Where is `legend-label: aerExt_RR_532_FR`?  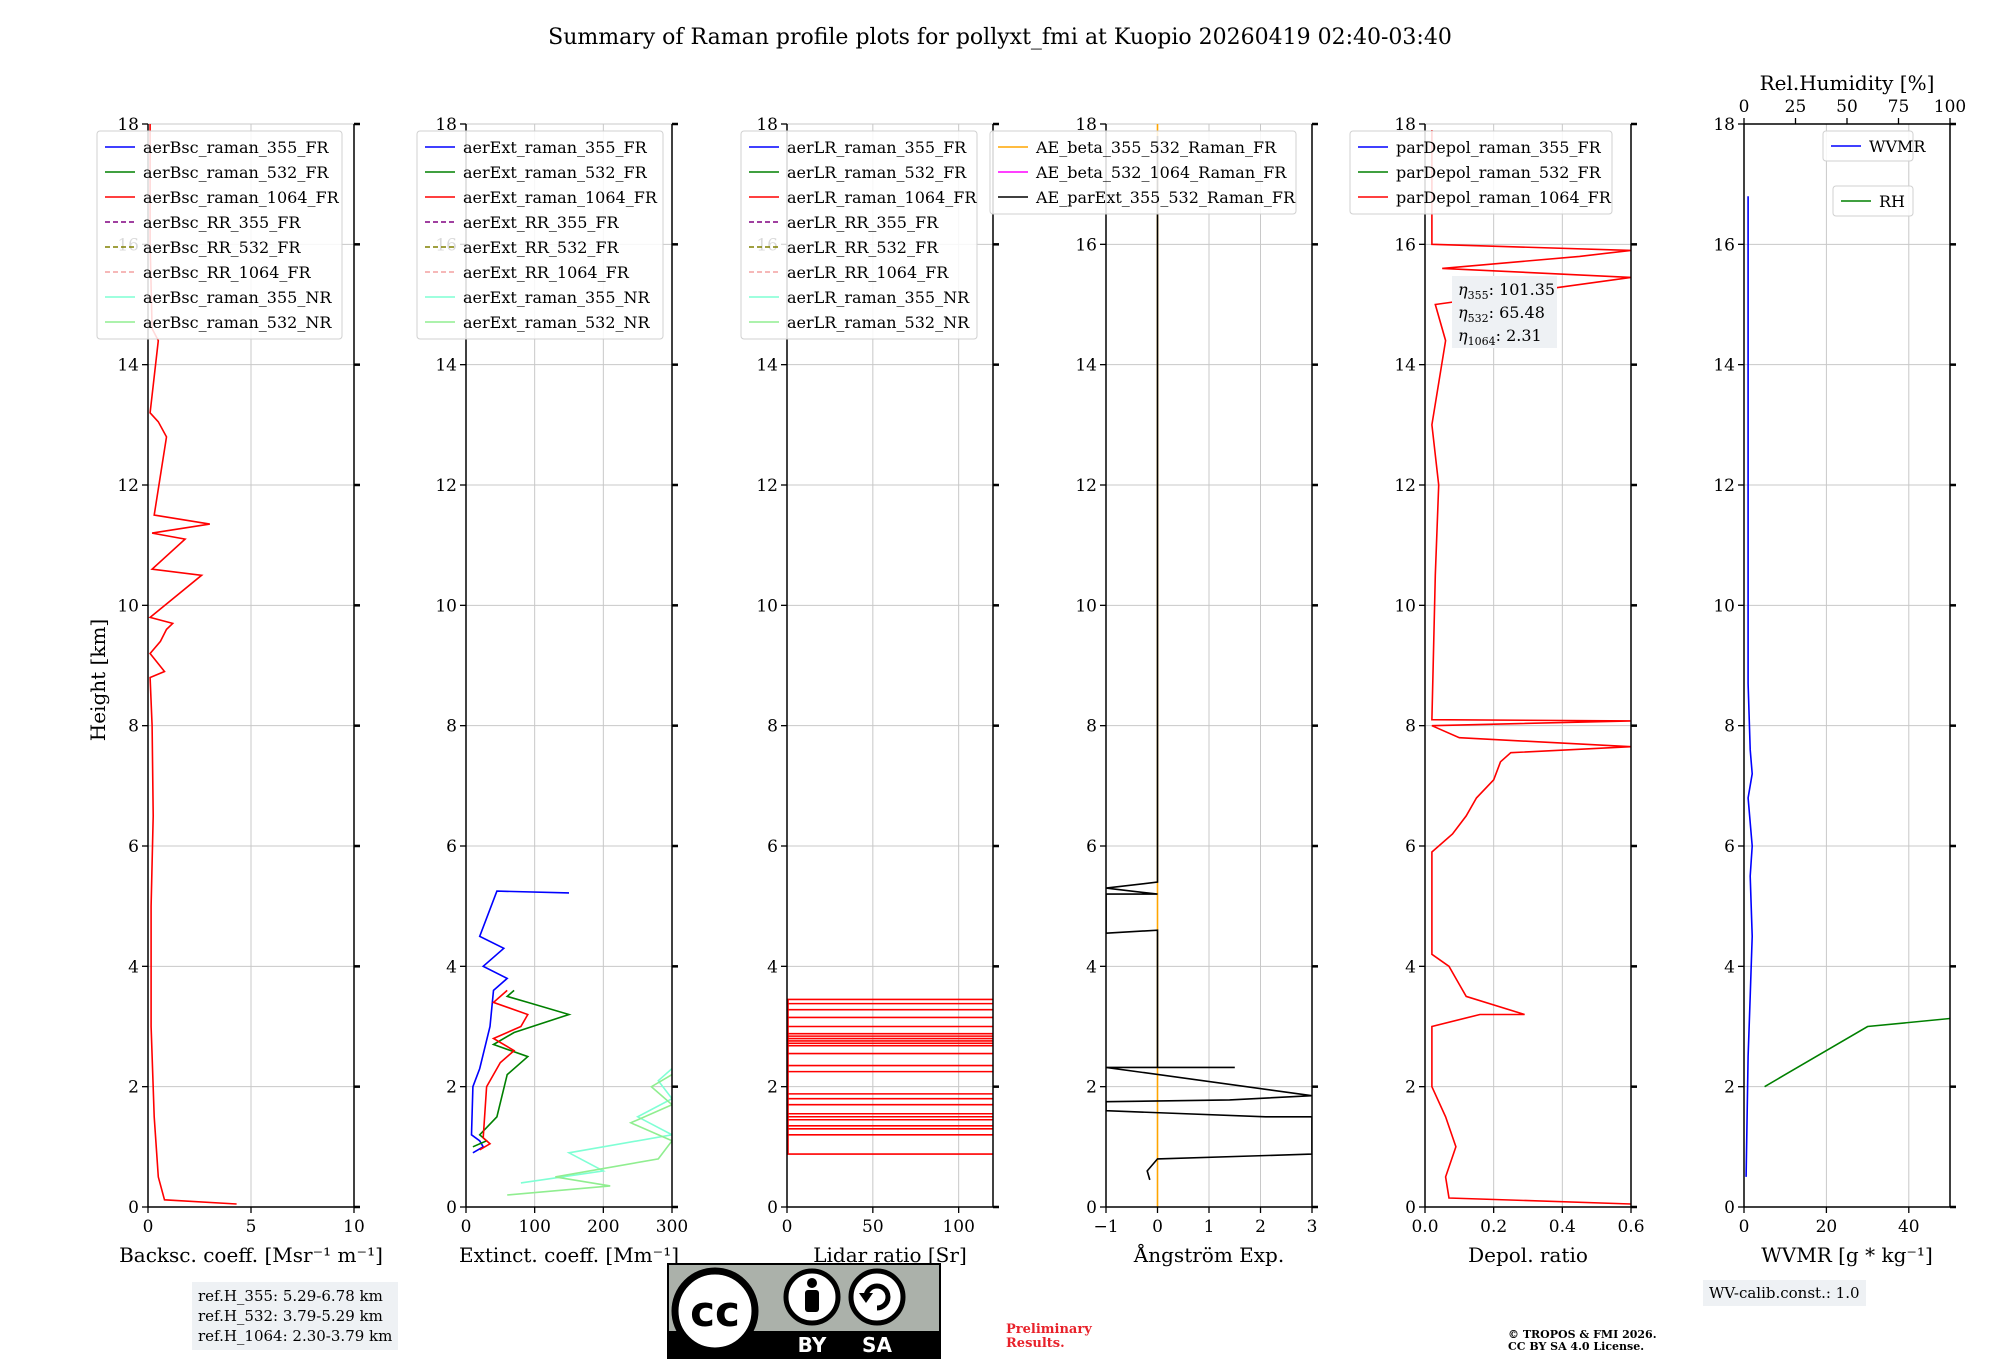 legend-label: aerExt_RR_532_FR is located at coordinates (541, 247).